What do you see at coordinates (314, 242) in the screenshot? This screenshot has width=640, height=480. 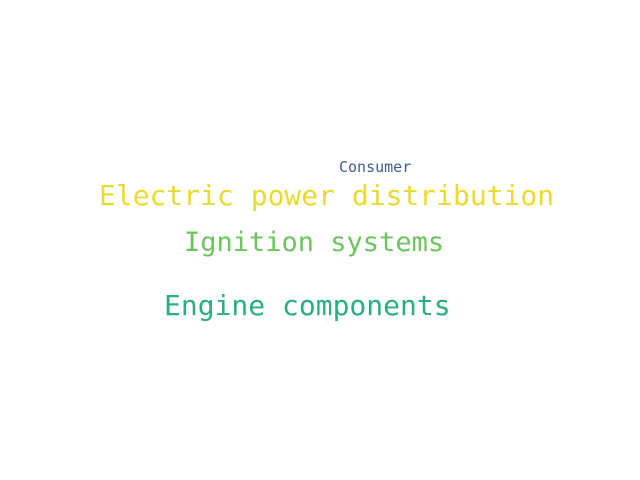 I see `word-ignition-systems: Ignition systems` at bounding box center [314, 242].